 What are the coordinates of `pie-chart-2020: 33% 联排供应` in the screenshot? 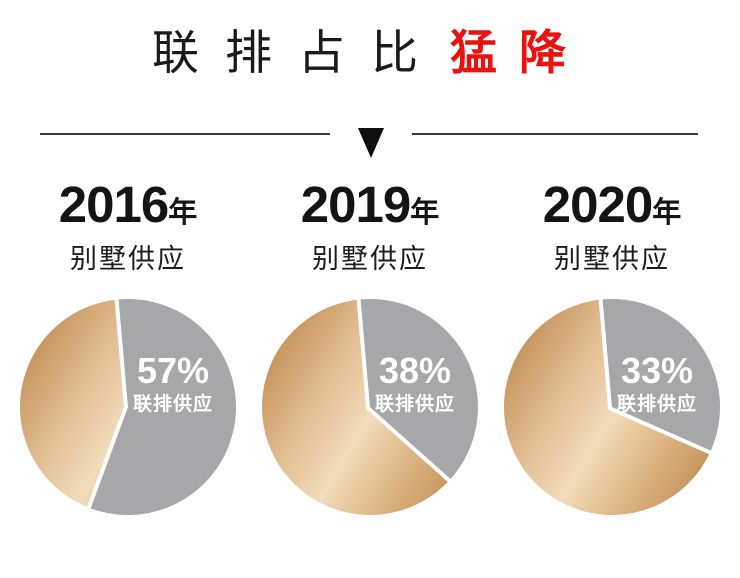 It's located at (612, 406).